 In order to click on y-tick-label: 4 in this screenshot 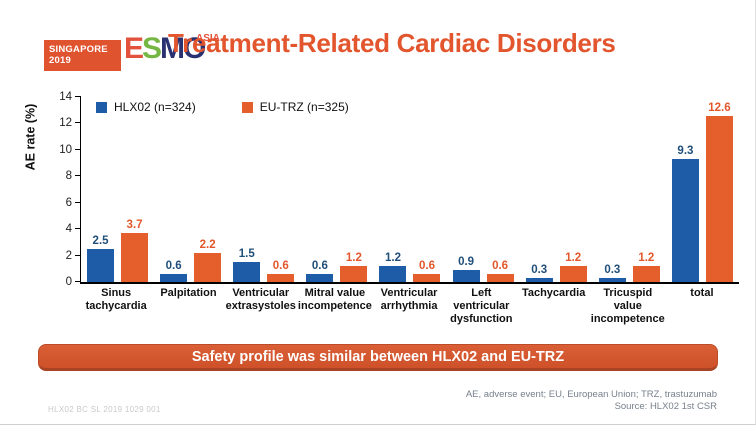, I will do `click(68, 229)`.